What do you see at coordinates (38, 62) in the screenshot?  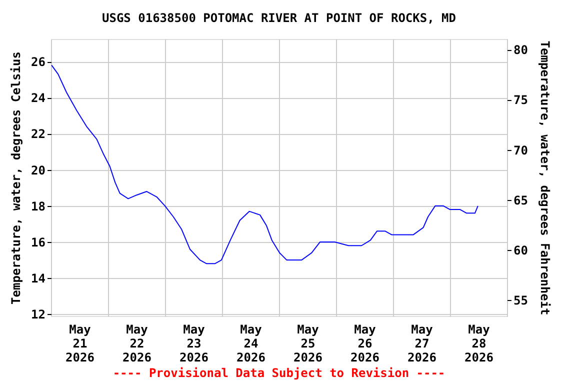 I see `y-tick-label: 26` at bounding box center [38, 62].